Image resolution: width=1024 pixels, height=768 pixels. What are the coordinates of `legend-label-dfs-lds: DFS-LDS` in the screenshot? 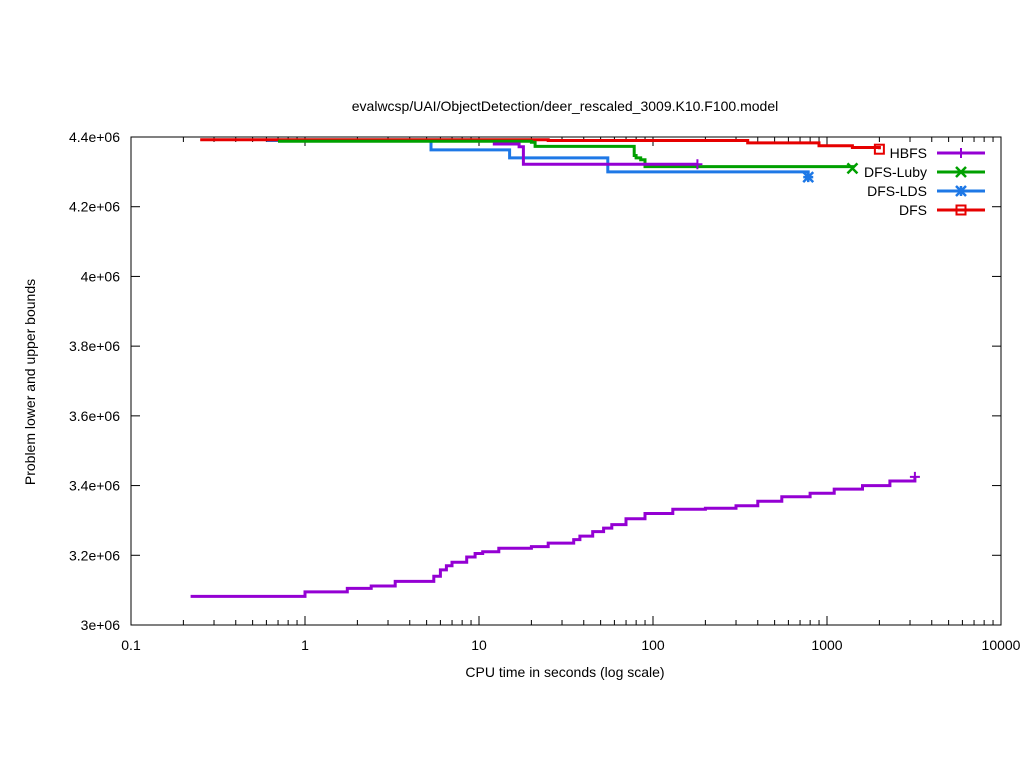 It's located at (897, 191).